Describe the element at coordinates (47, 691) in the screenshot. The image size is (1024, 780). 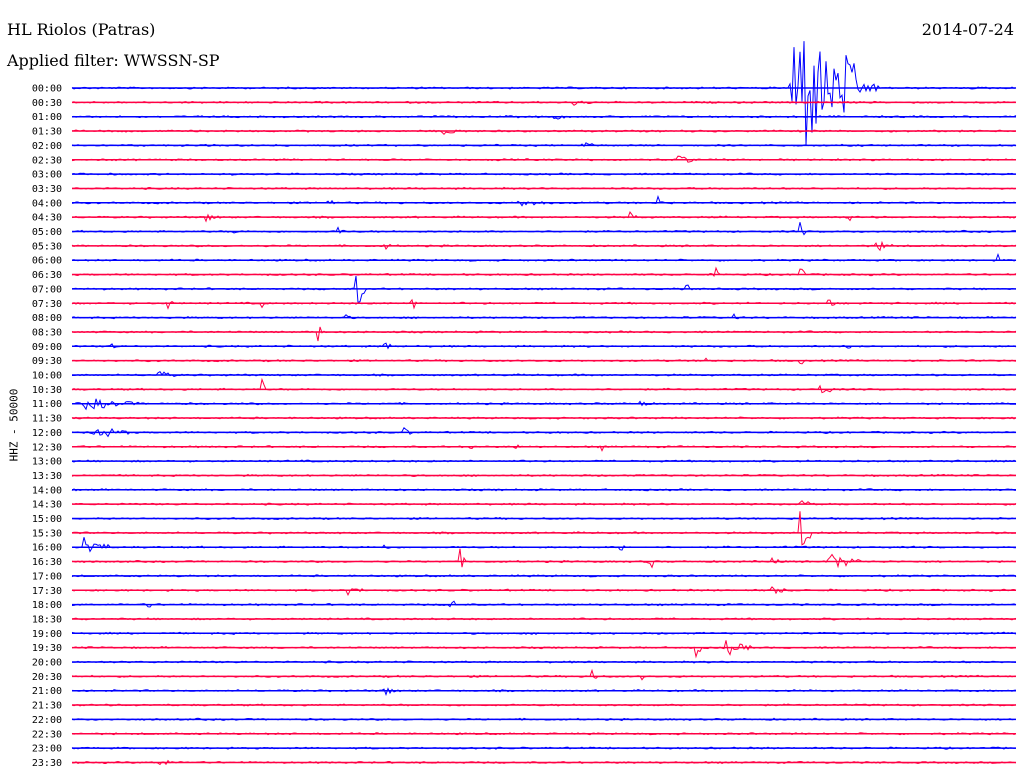
I see `time-label: 21:00` at that location.